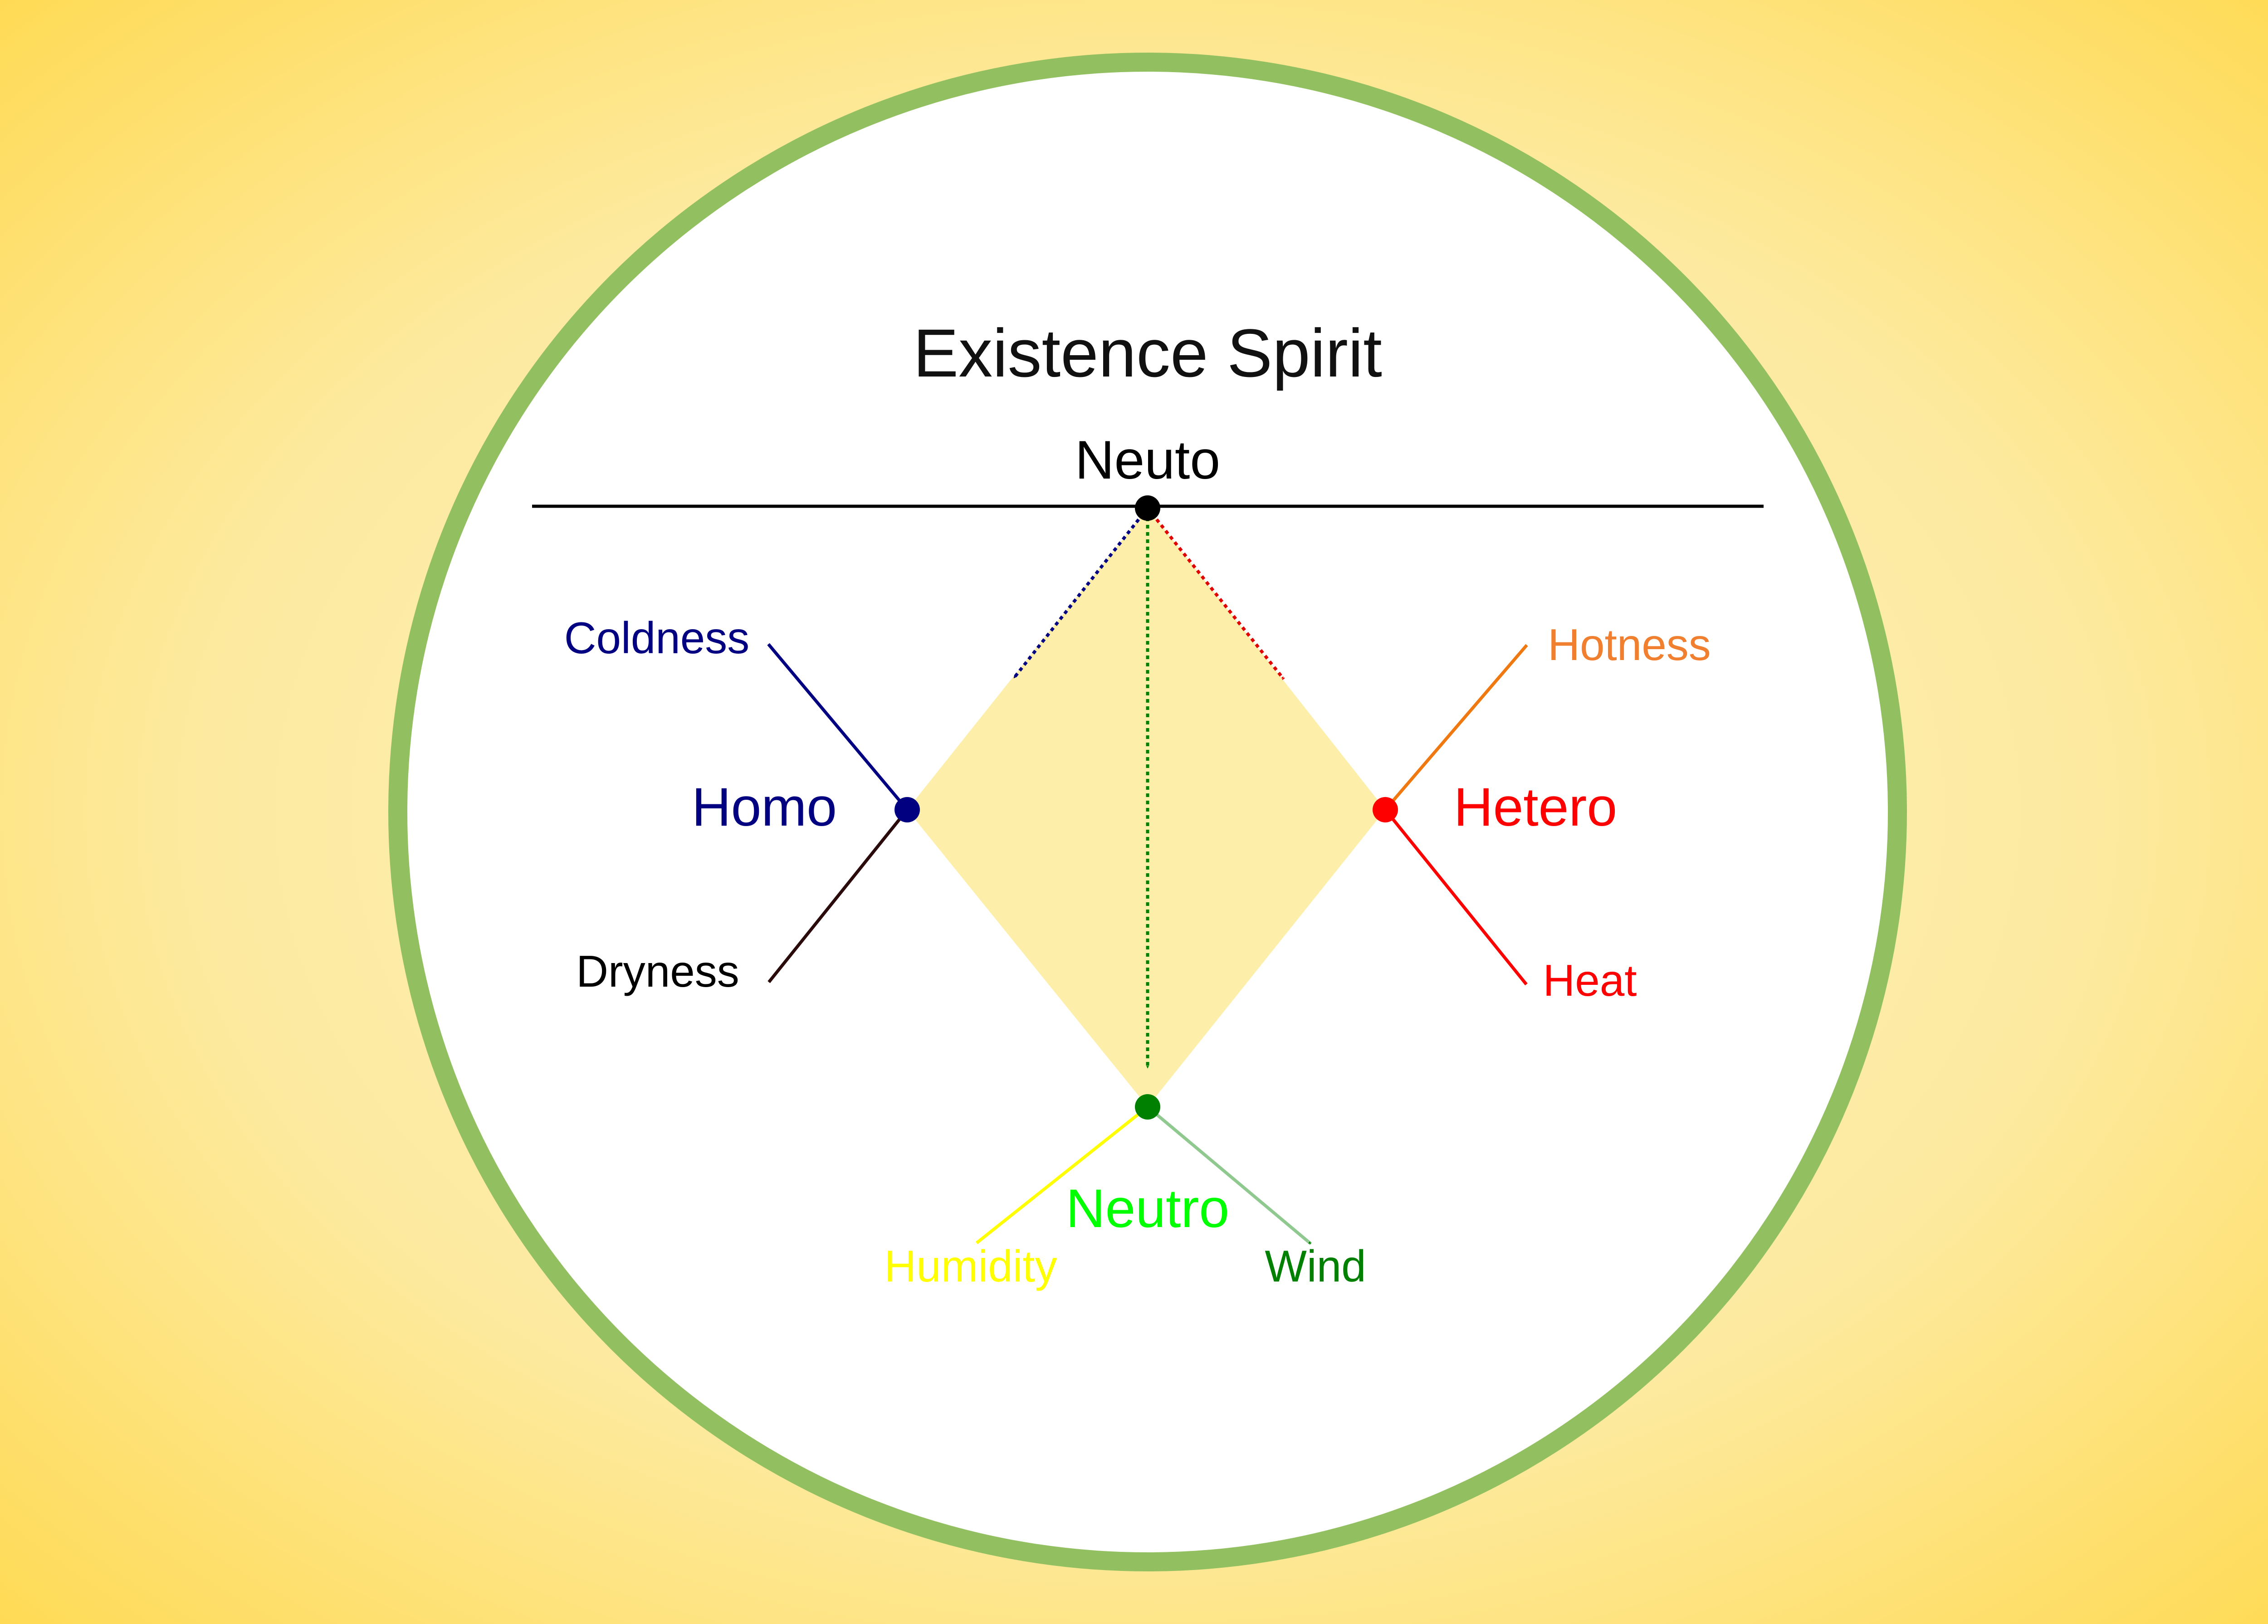  I want to click on hetero-to-heat-arrow, so click(1456, 897).